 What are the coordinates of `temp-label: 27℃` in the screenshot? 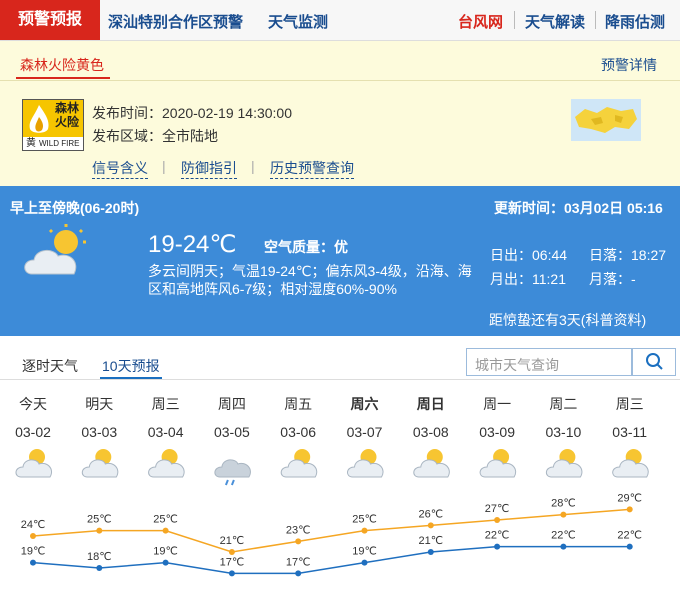 It's located at (497, 509).